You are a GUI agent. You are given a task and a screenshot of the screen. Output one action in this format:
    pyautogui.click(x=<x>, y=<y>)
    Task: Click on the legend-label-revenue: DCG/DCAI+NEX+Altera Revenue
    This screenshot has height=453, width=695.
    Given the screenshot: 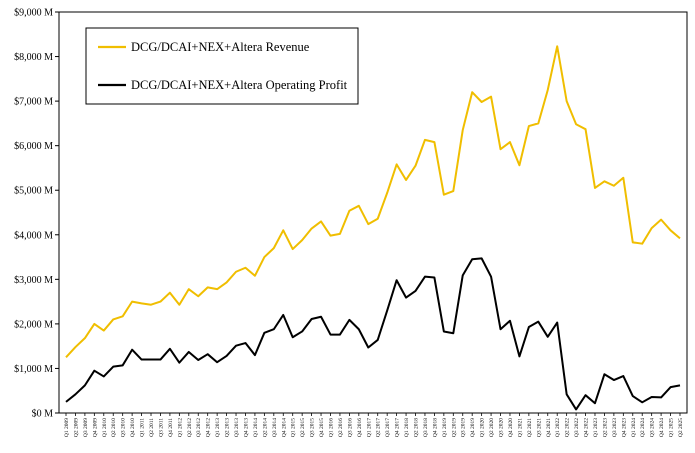 What is the action you would take?
    pyautogui.click(x=220, y=47)
    